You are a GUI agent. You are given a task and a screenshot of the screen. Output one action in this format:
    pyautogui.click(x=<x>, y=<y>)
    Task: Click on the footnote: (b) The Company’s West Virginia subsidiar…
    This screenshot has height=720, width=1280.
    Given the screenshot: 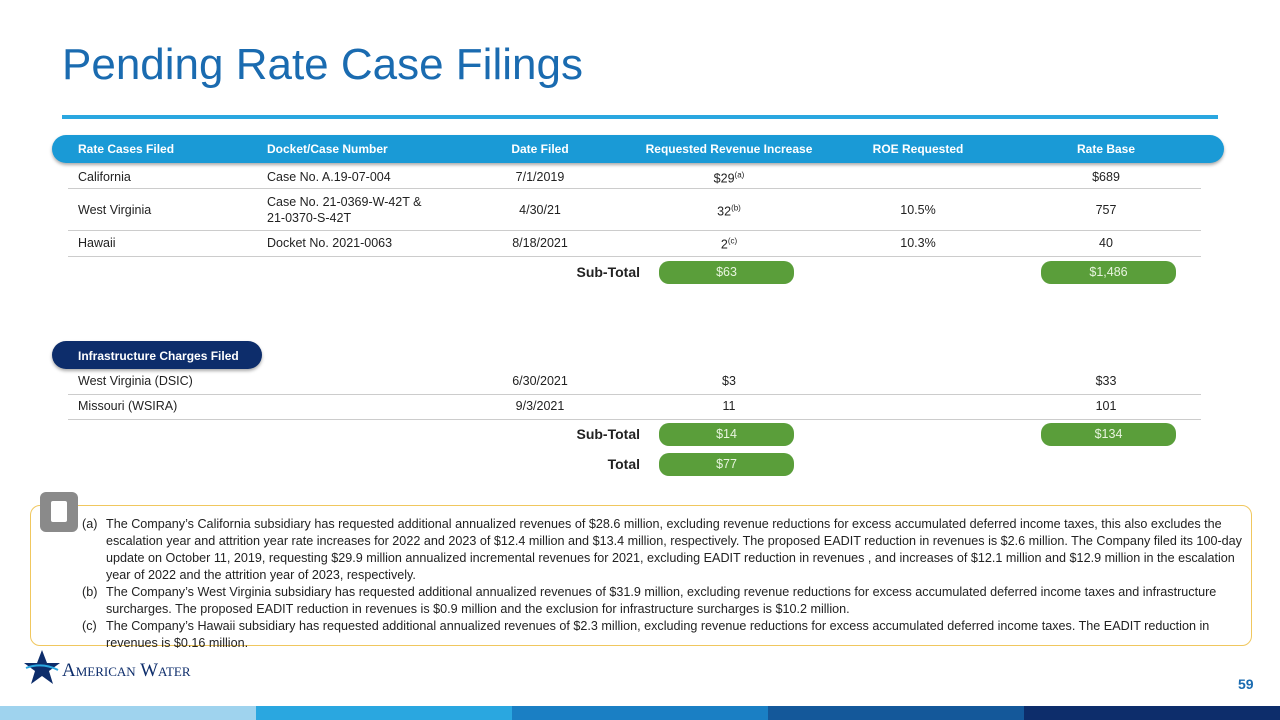 What is the action you would take?
    pyautogui.click(x=664, y=601)
    